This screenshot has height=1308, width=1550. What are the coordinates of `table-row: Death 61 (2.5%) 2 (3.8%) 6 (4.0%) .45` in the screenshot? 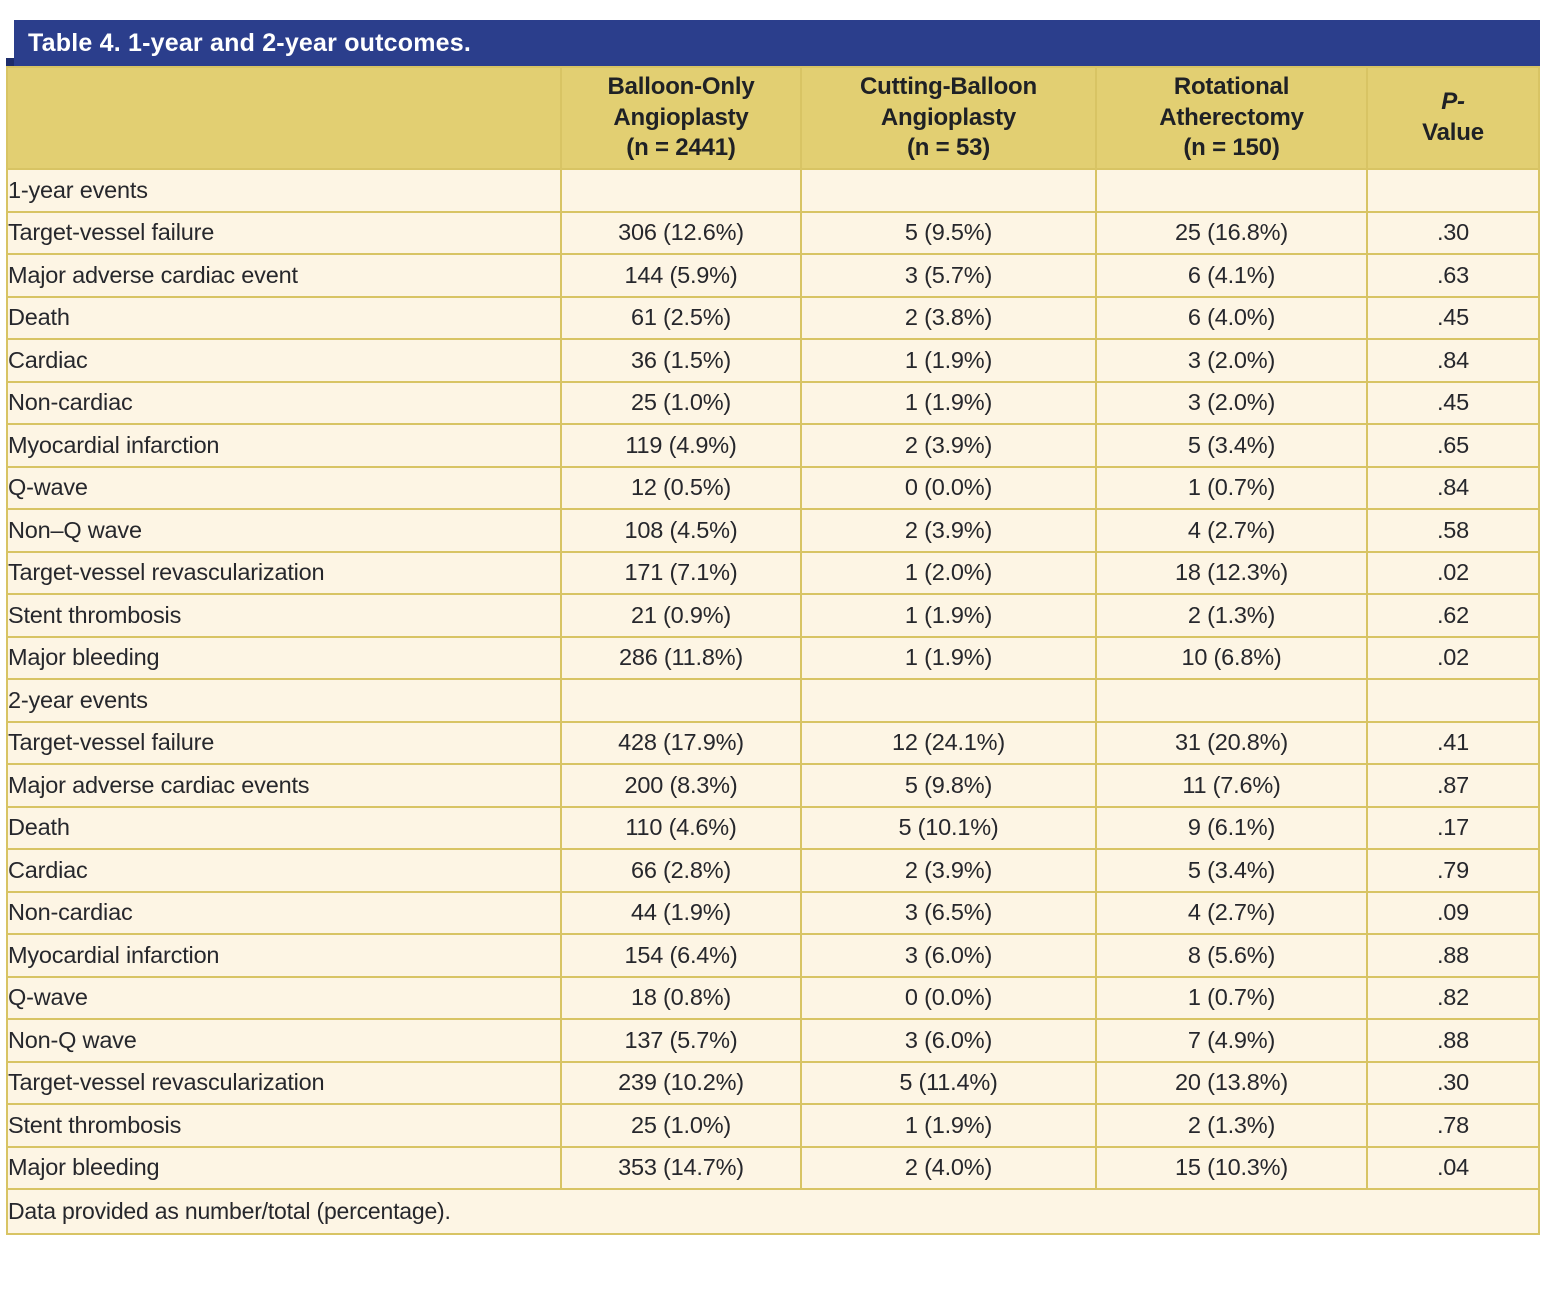 It's located at (773, 317).